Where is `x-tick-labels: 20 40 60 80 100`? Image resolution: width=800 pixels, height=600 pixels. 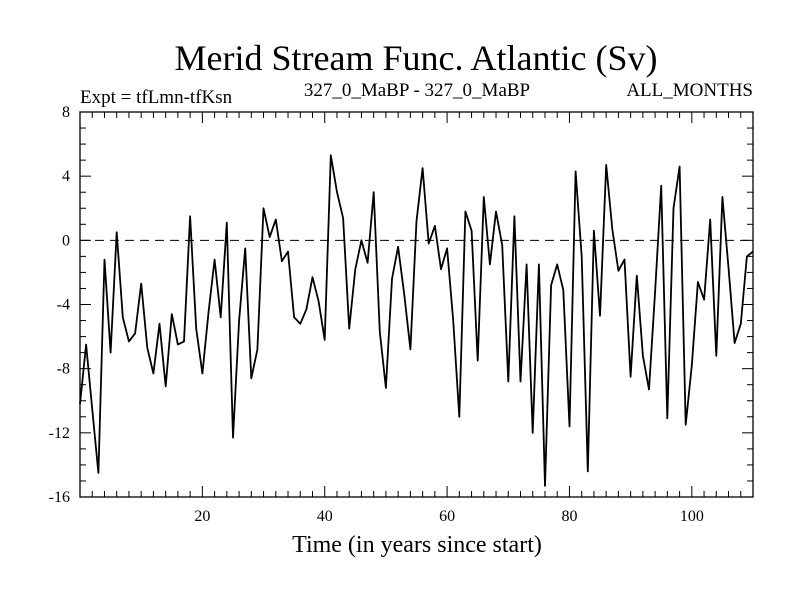
x-tick-labels: 20 40 60 80 100 is located at coordinates (448, 516).